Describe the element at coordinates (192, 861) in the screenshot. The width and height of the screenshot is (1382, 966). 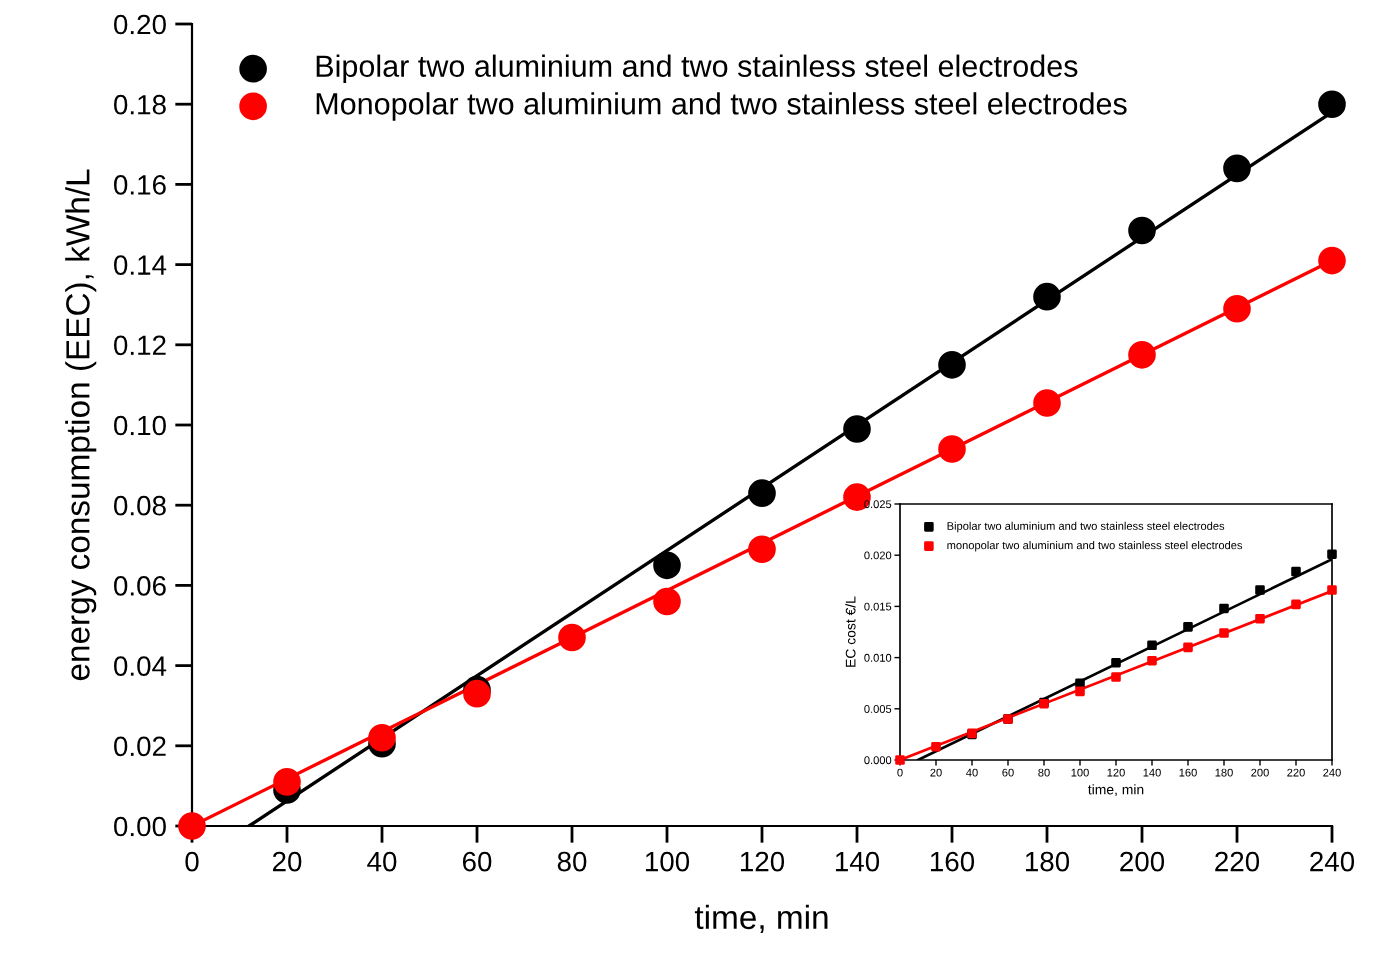
I see `x-tick-label: 0` at that location.